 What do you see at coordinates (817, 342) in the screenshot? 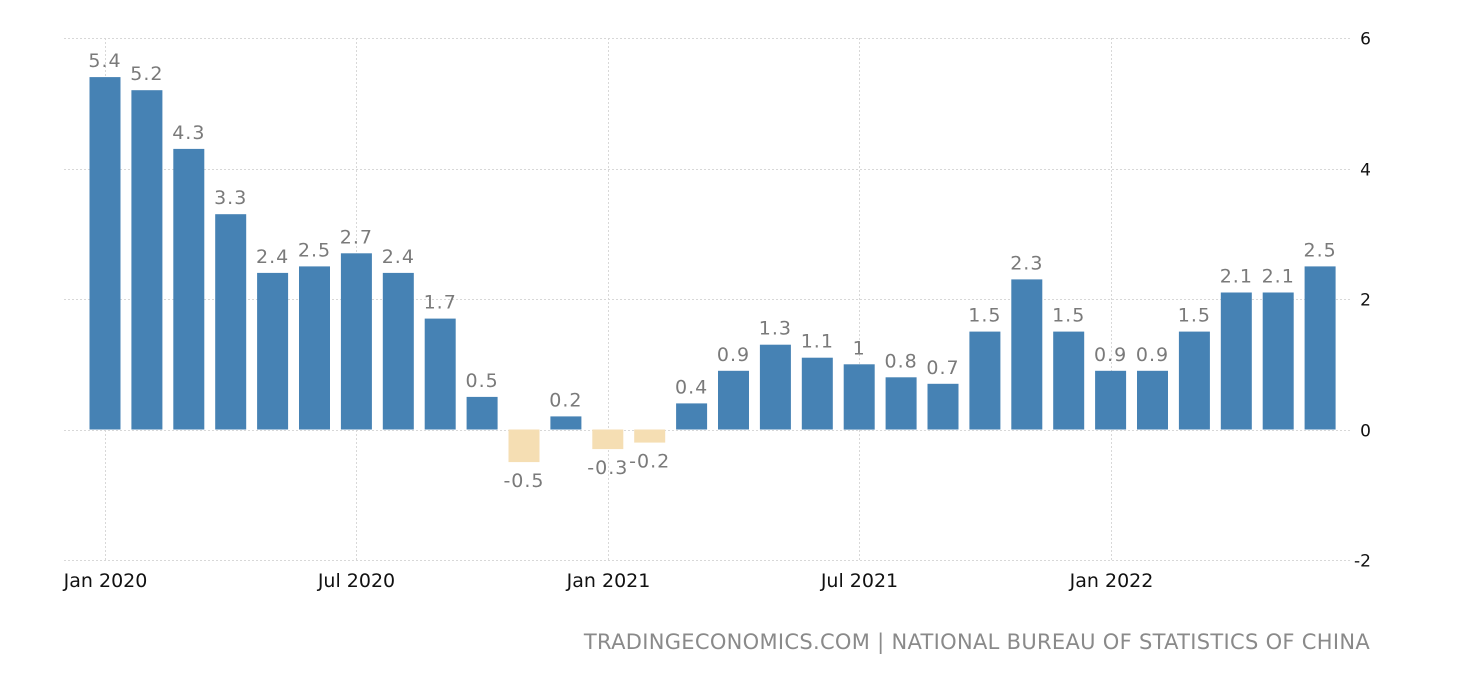
I see `data-label: 1.1` at bounding box center [817, 342].